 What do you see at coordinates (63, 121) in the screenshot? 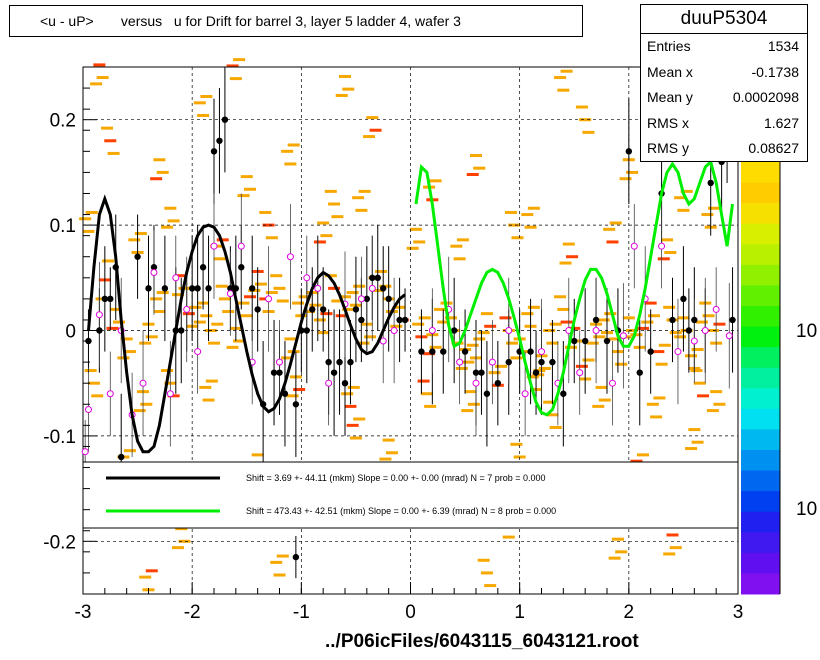
I see `y-tick-label: 0.2` at bounding box center [63, 121].